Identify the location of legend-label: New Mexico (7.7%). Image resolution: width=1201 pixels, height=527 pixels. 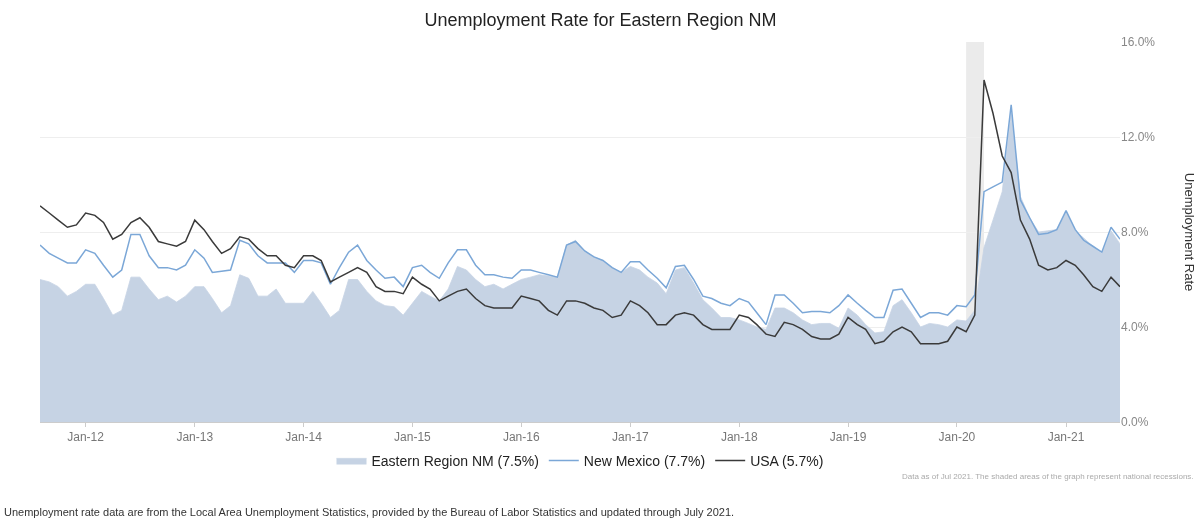
(644, 460).